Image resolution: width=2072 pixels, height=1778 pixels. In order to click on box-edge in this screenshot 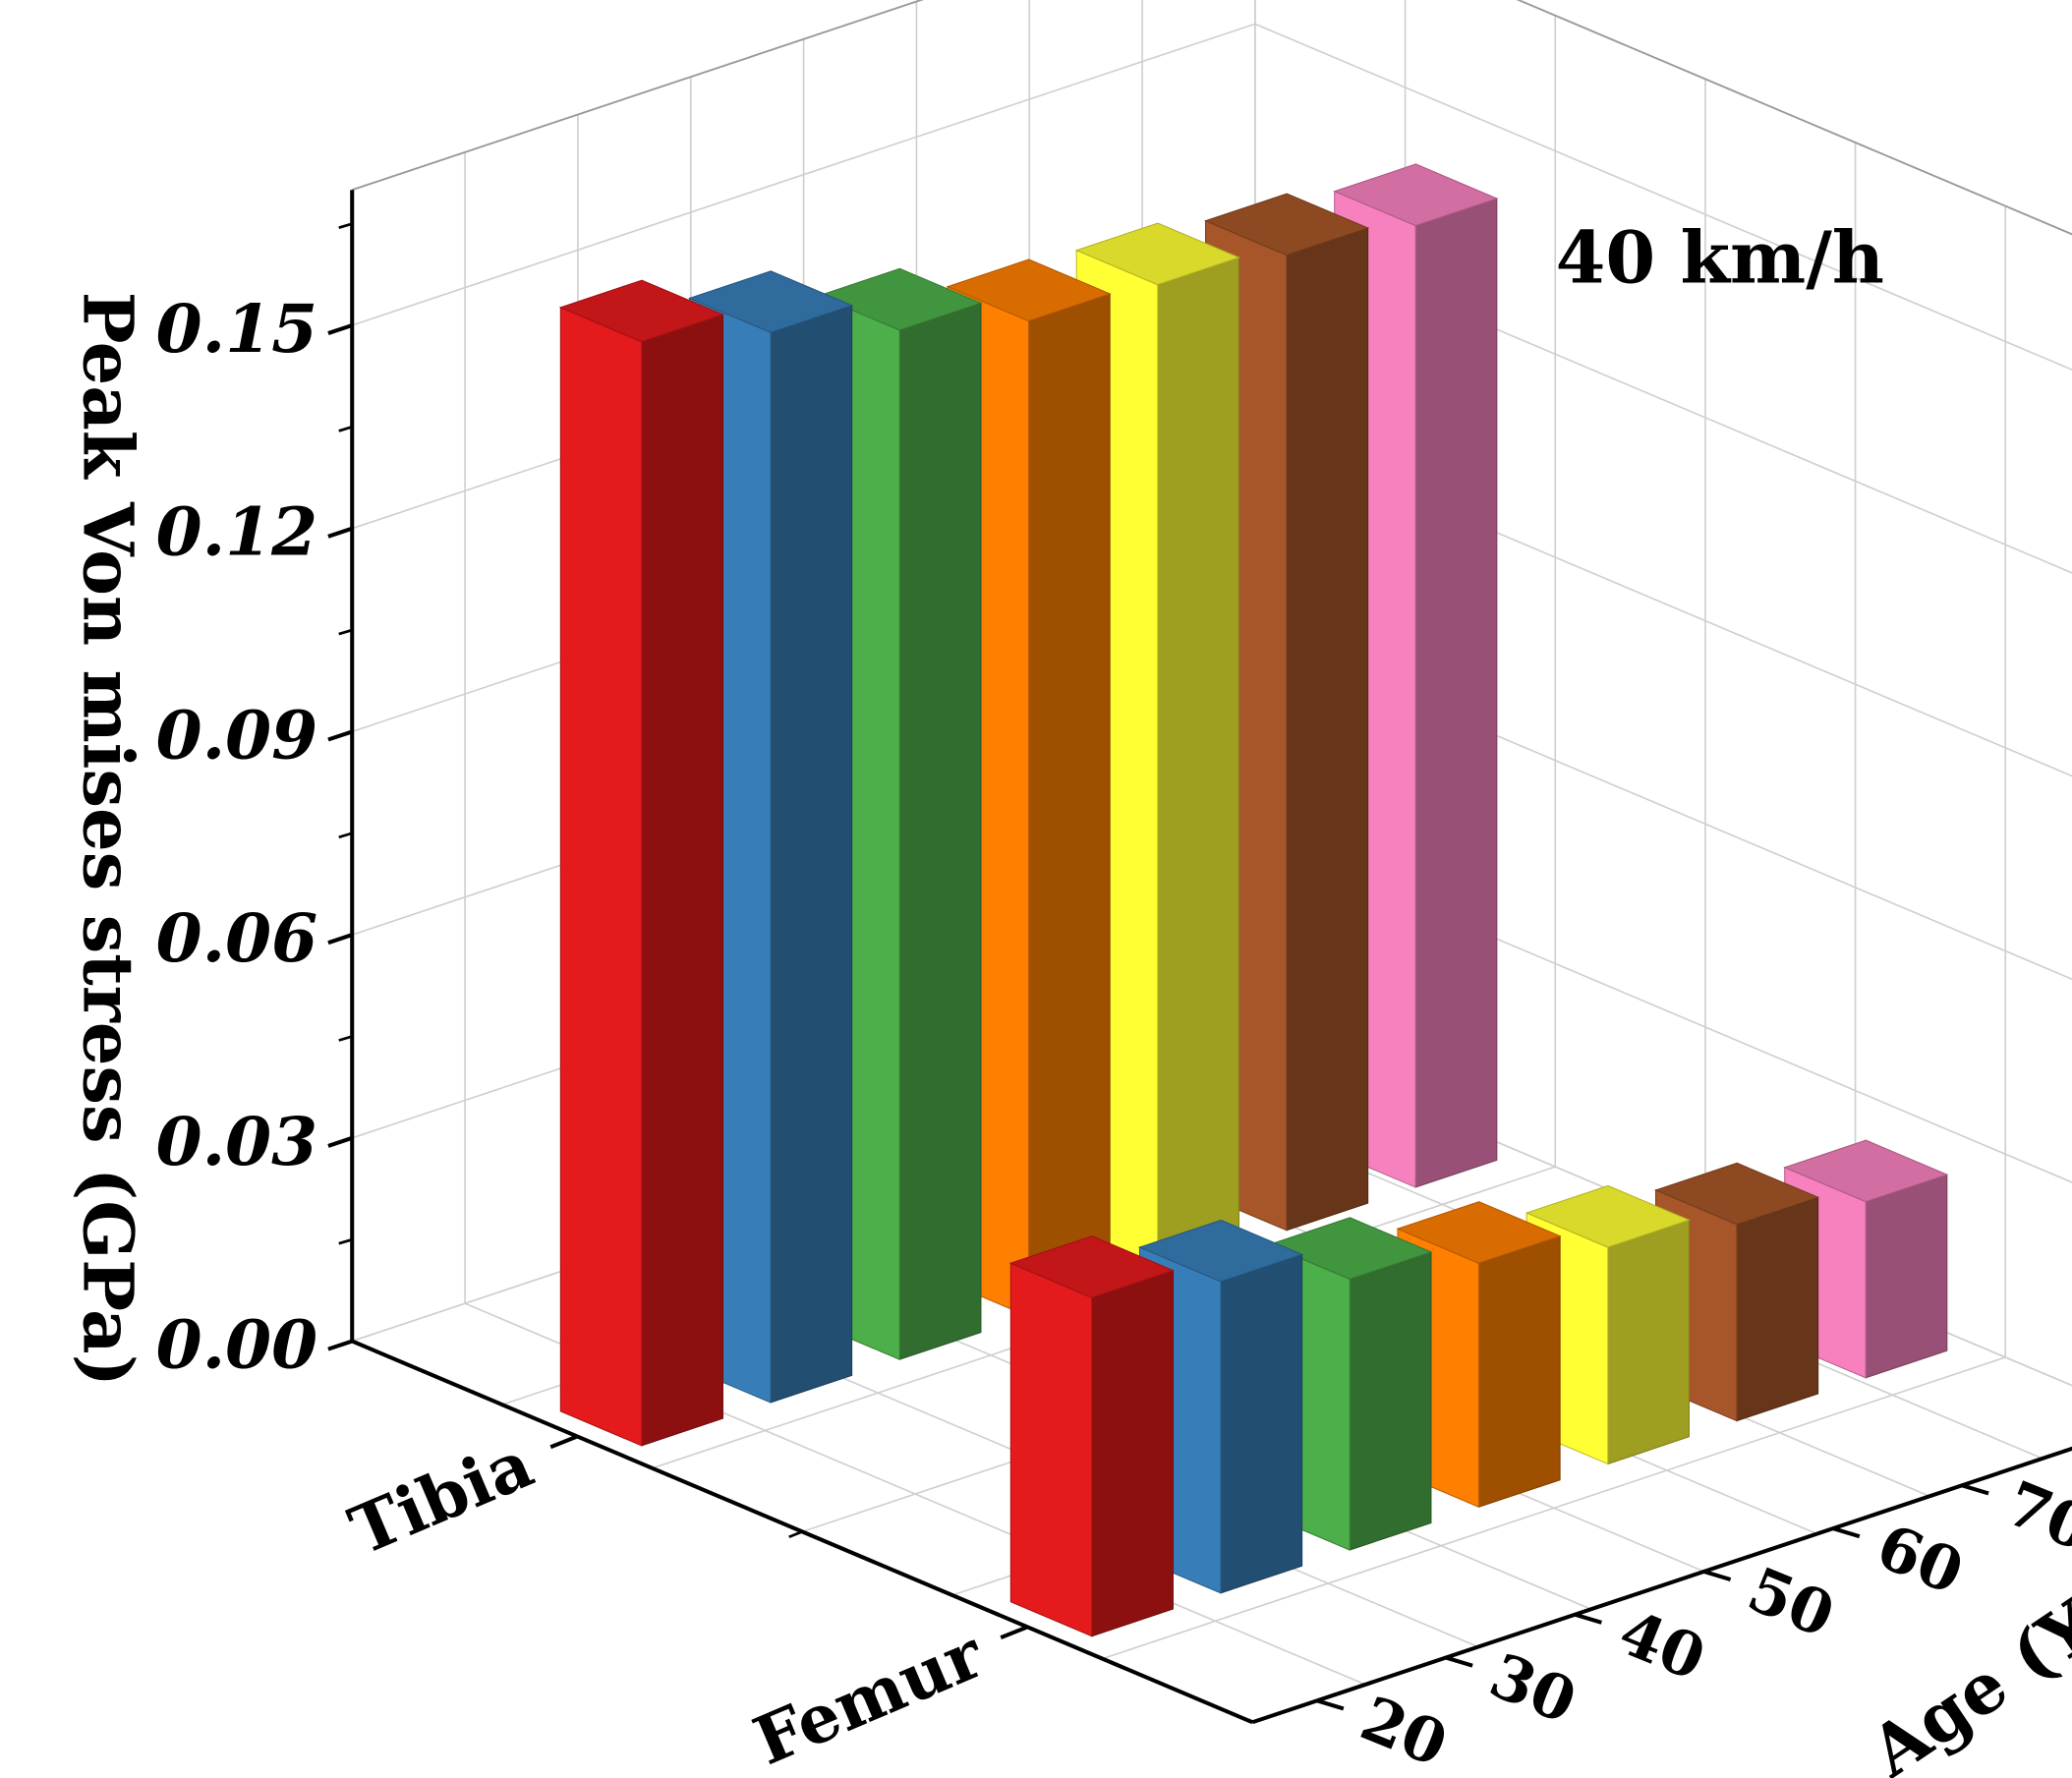, I will do `click(1212, 118)`.